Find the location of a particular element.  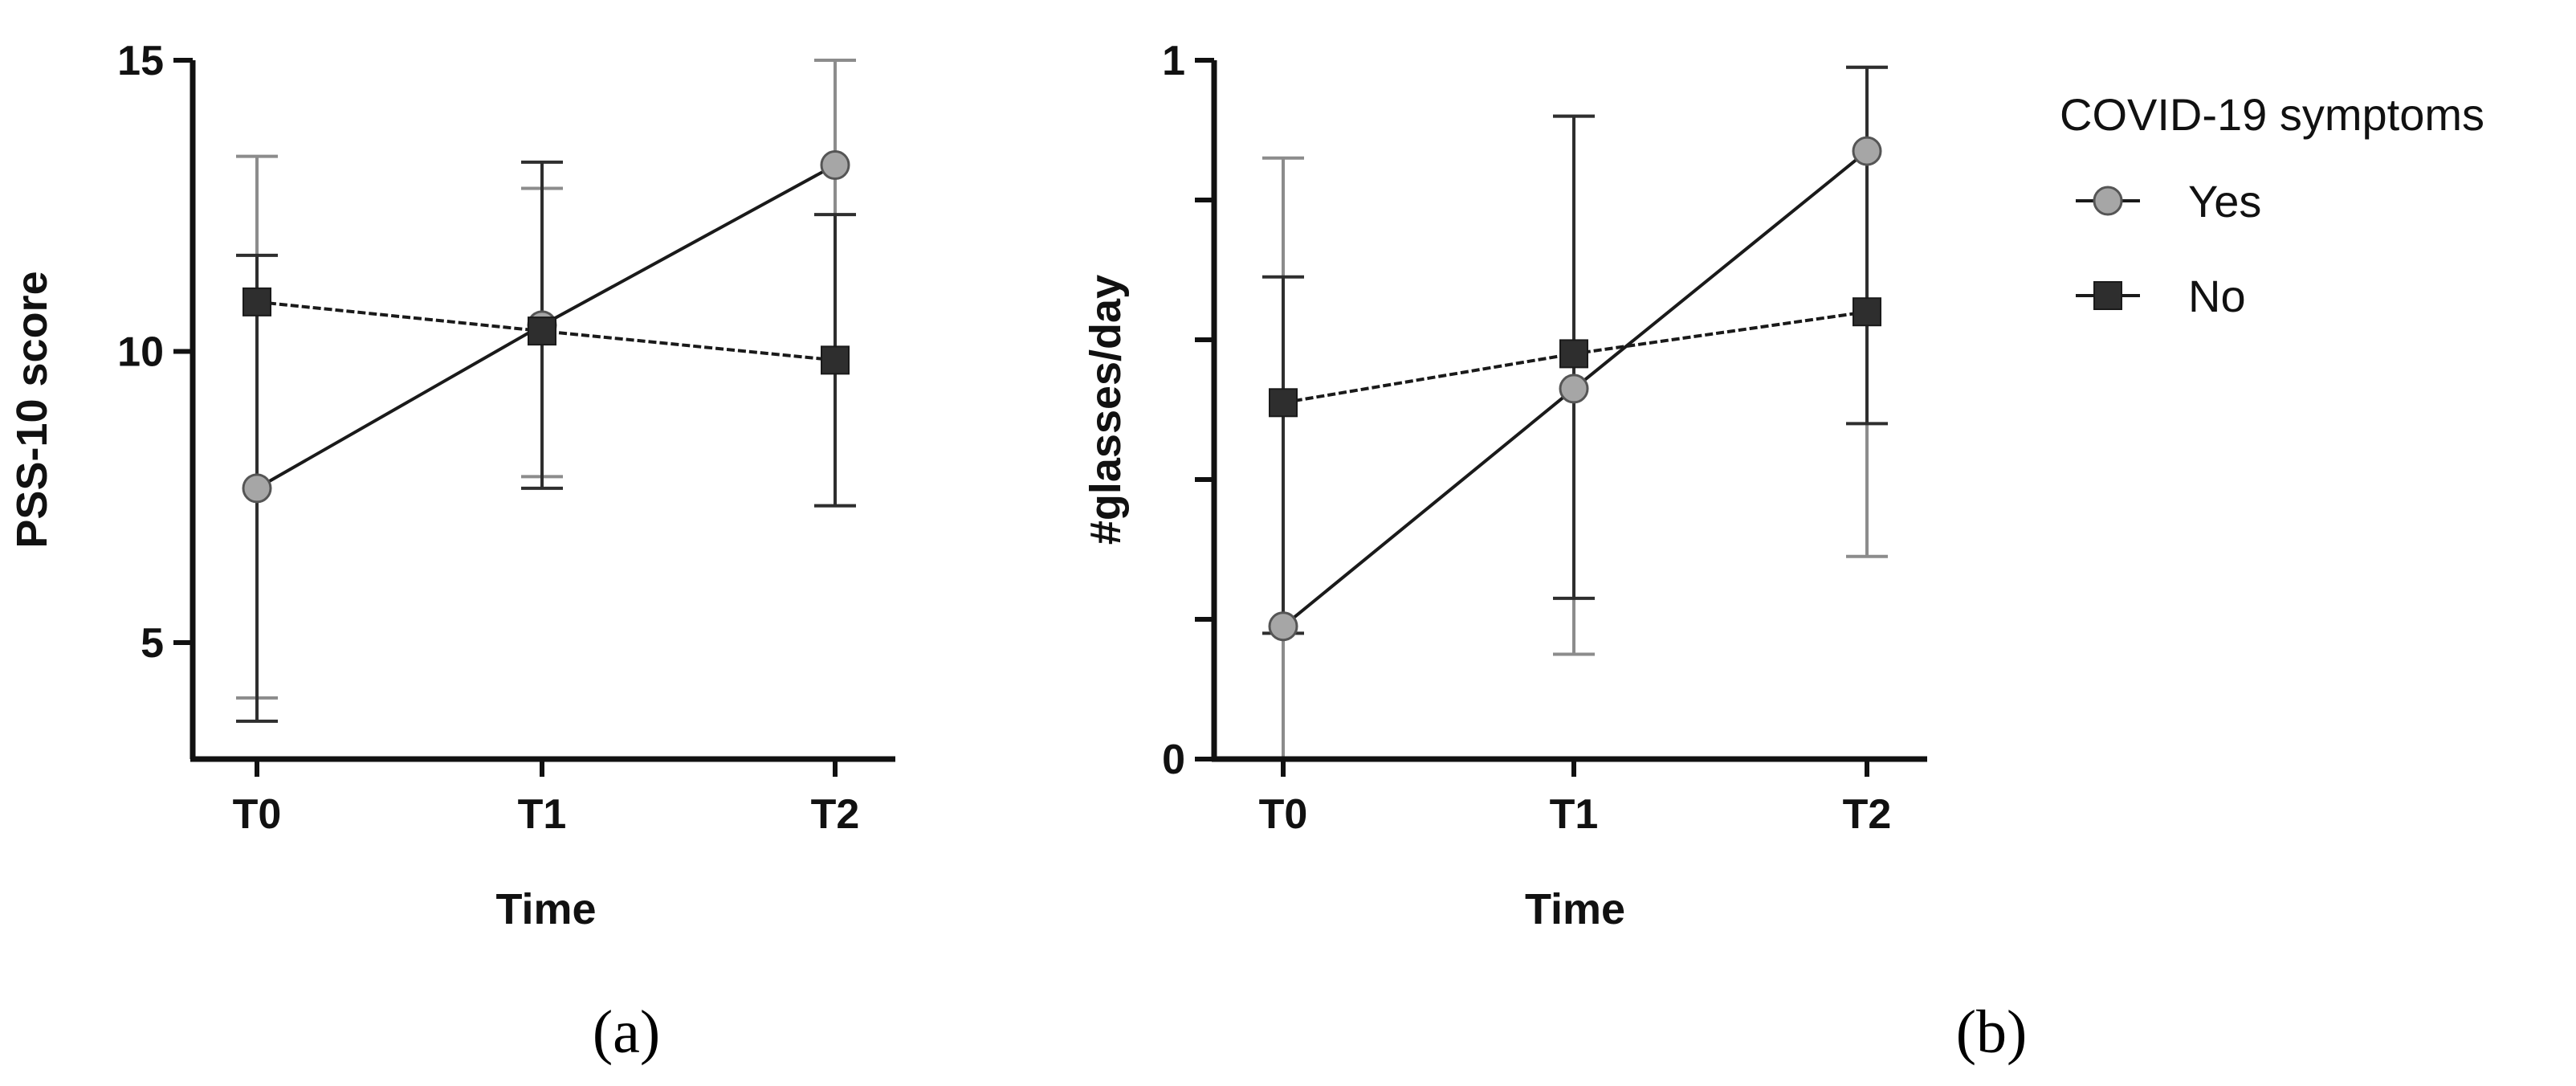

a-y-tick-label: 15 is located at coordinates (140, 61).